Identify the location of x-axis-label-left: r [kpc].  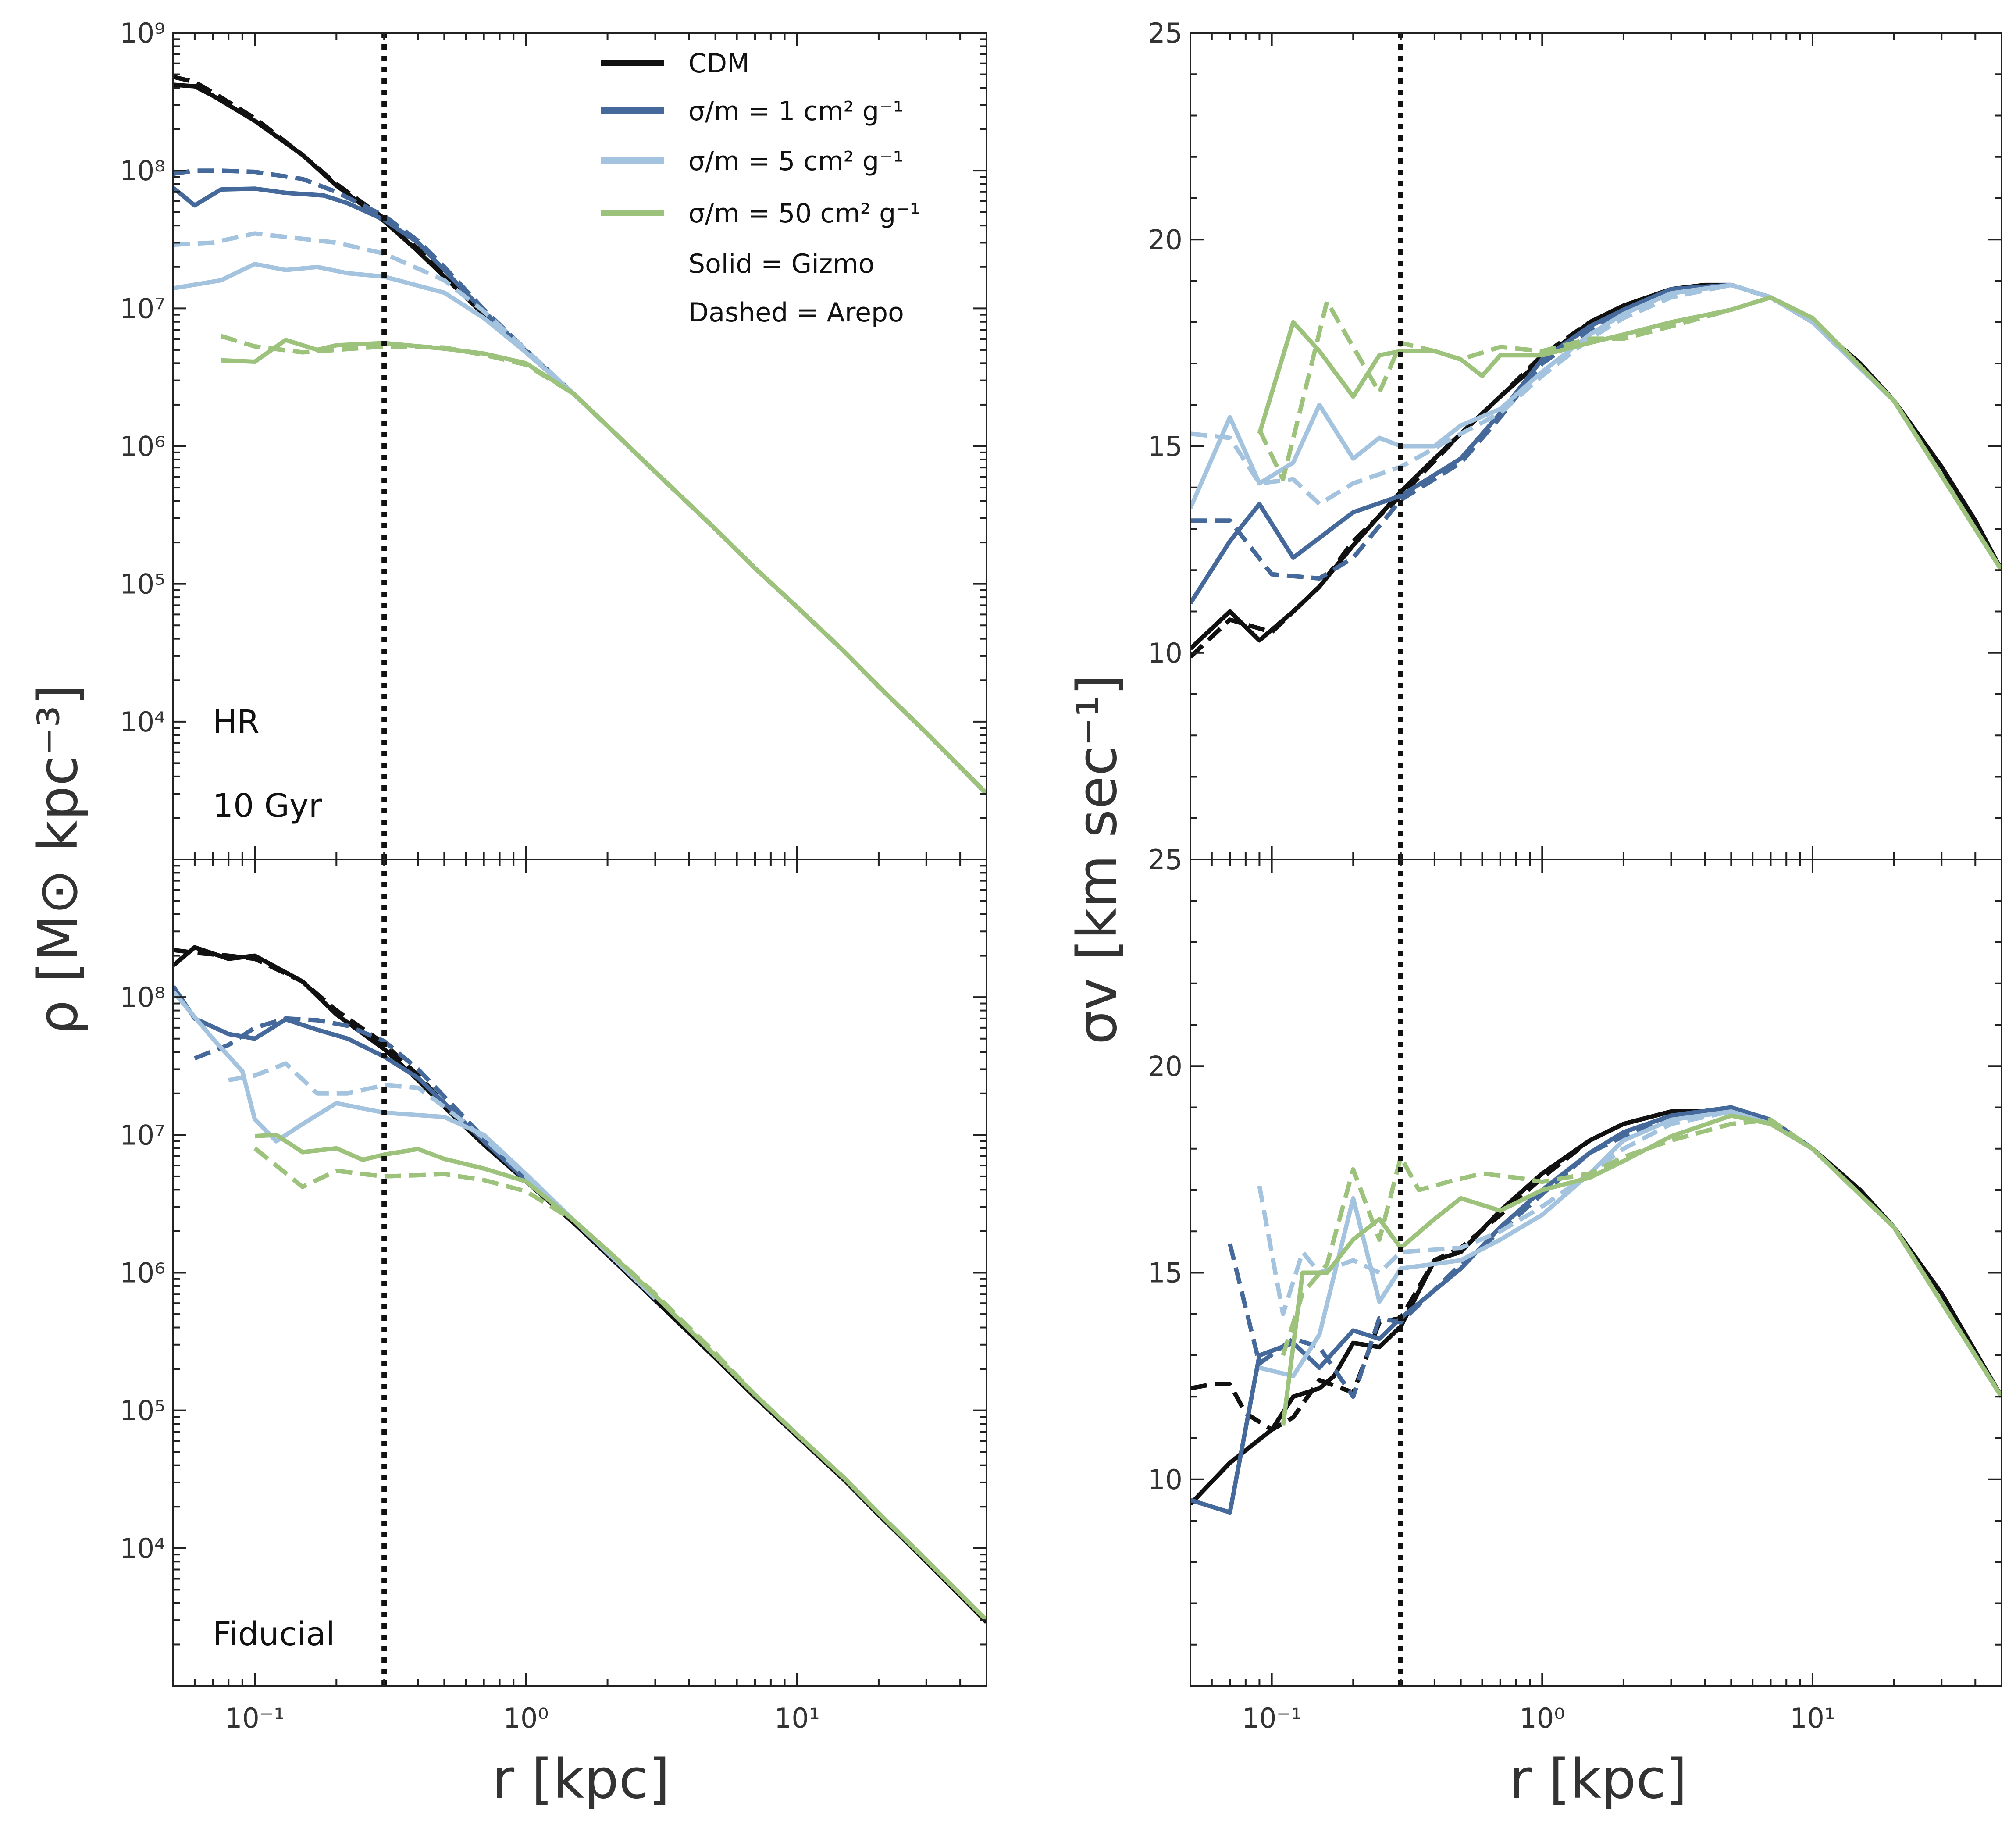
(581, 1779).